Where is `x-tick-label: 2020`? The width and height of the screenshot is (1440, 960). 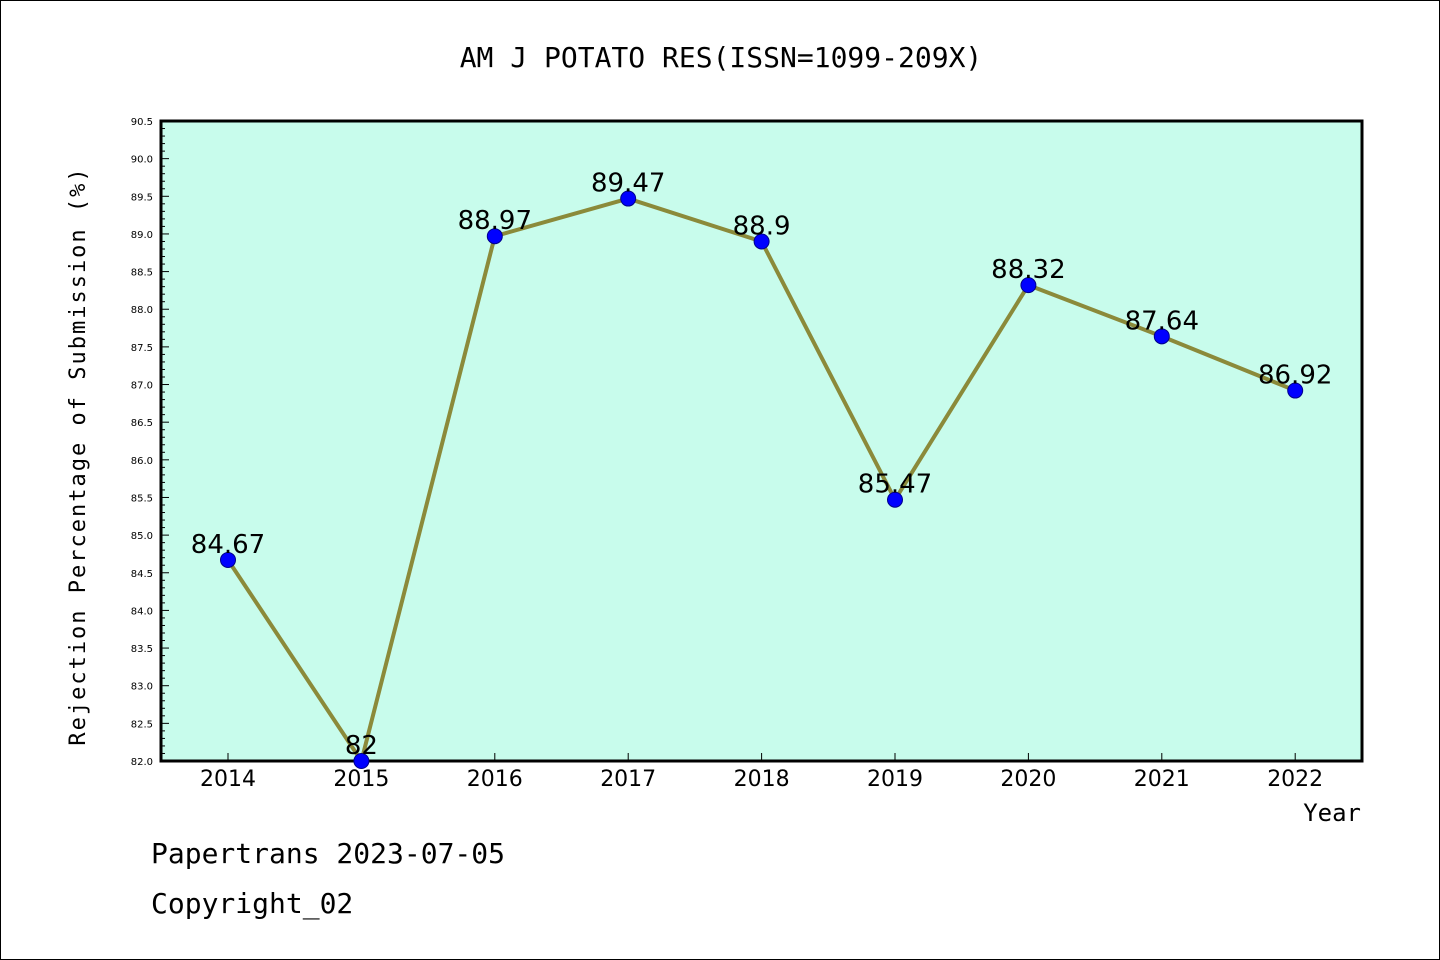
x-tick-label: 2020 is located at coordinates (1028, 779).